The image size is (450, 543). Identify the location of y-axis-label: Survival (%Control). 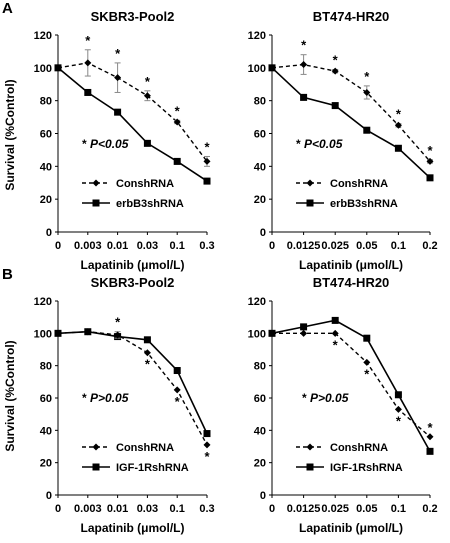
(10, 134).